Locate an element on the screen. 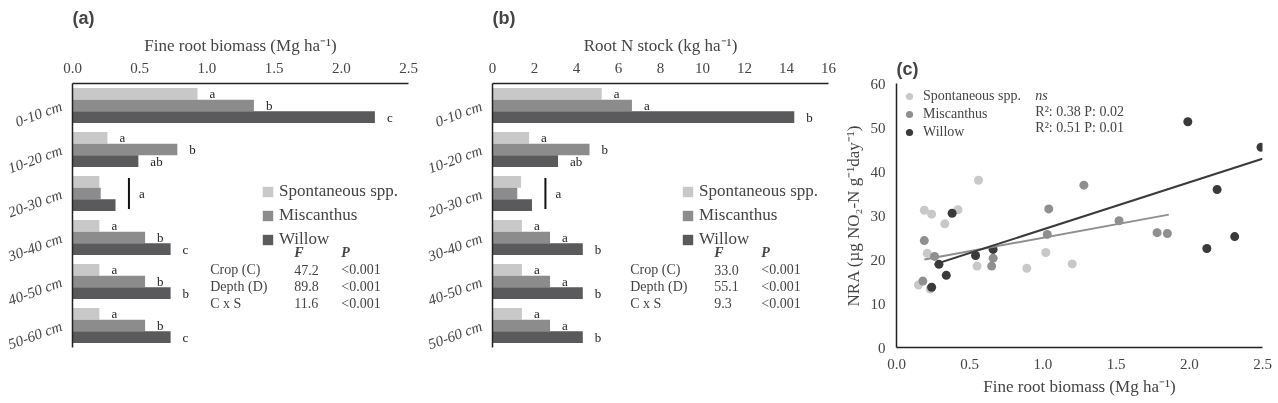 The image size is (1278, 403). annotation: a is located at coordinates (141, 193).